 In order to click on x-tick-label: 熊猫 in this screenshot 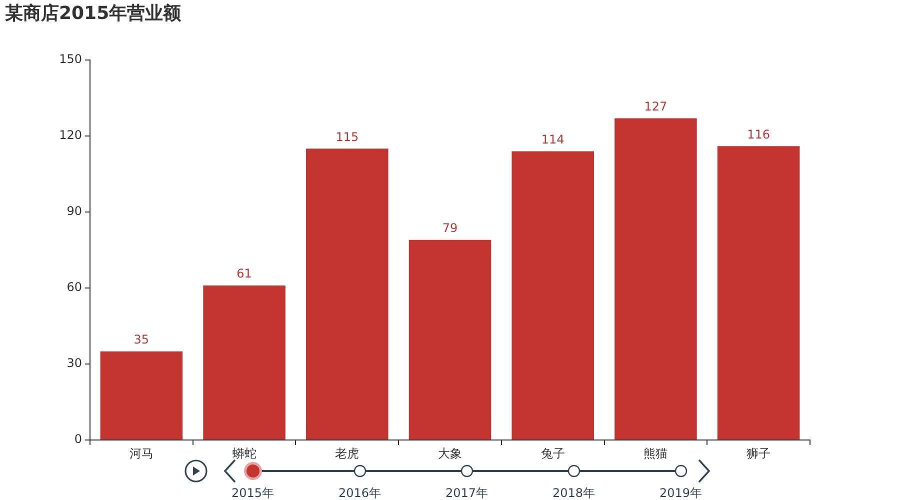, I will do `click(656, 453)`.